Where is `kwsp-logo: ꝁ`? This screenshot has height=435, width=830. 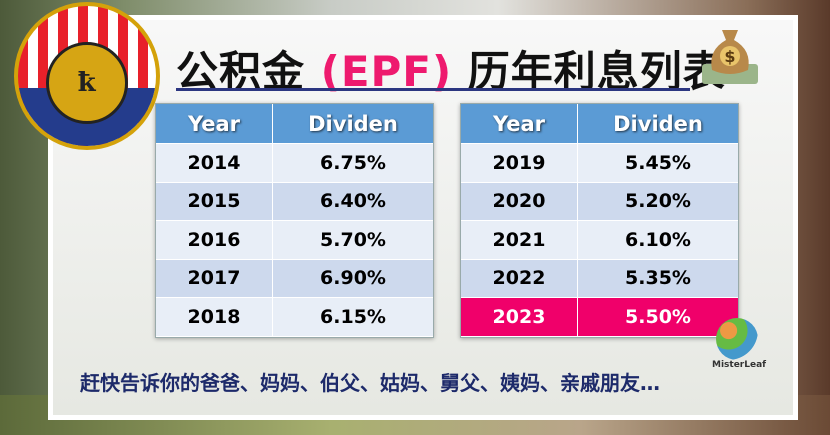
kwsp-logo: ꝁ is located at coordinates (87, 76).